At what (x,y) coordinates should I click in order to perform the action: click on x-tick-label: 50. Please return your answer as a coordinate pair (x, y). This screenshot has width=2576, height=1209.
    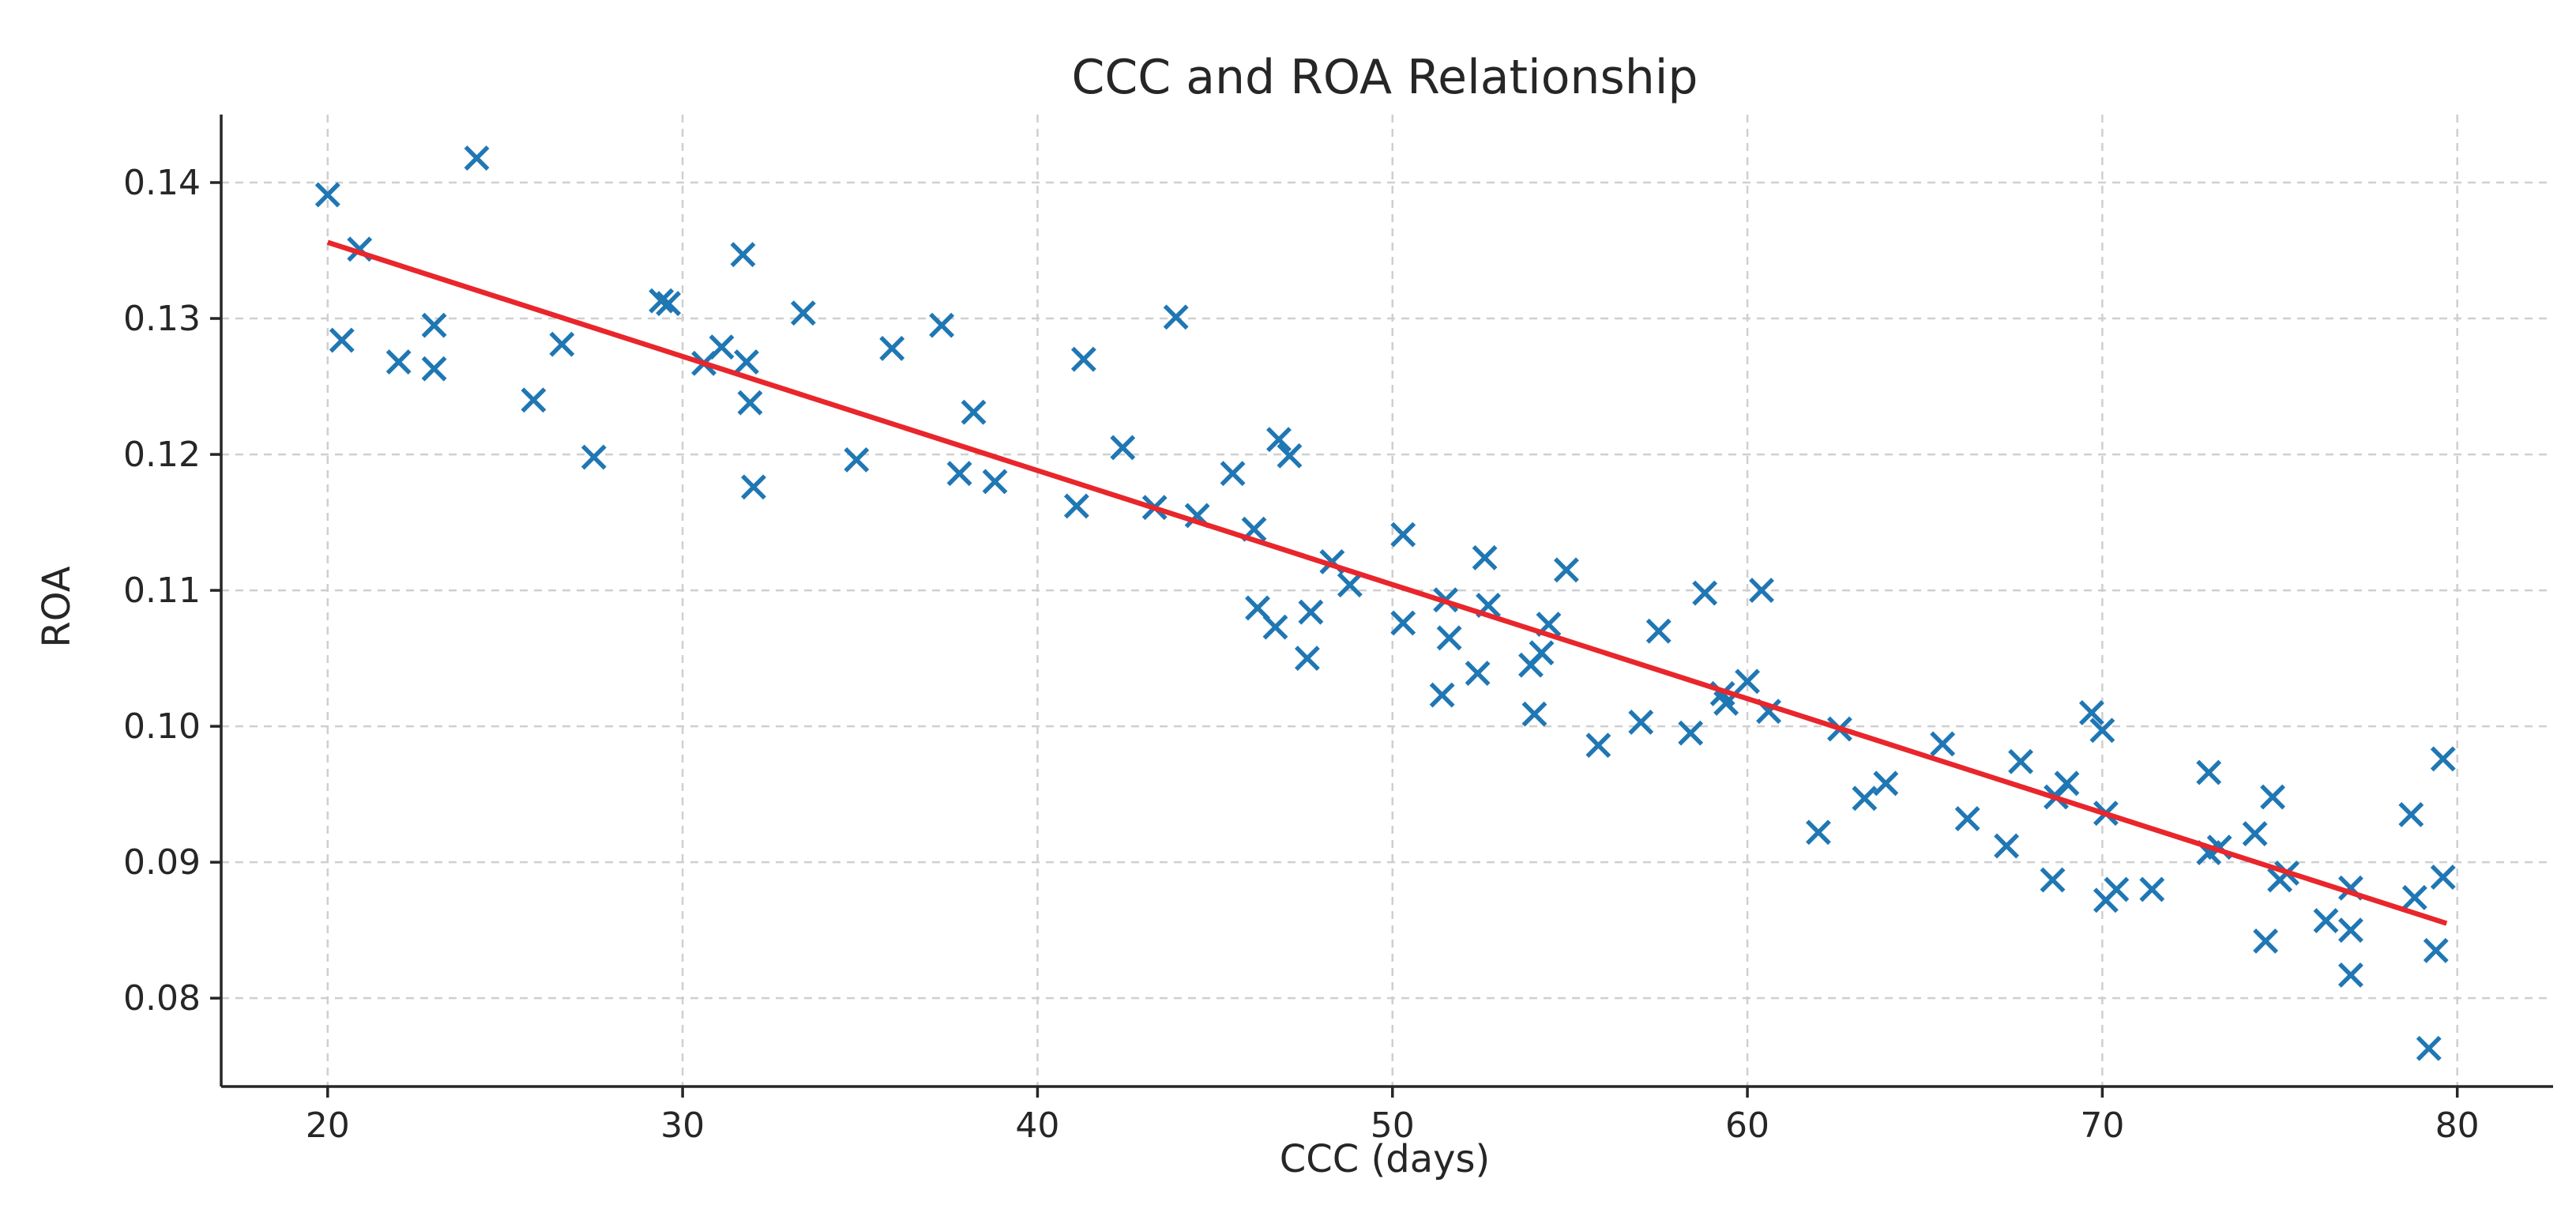
    Looking at the image, I should click on (1393, 1125).